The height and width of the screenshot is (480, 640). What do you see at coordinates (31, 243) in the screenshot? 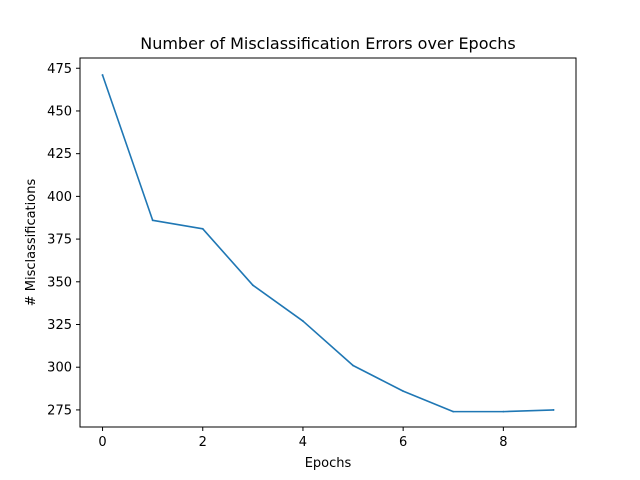
I see `y-axis-label: # Misclassifications` at bounding box center [31, 243].